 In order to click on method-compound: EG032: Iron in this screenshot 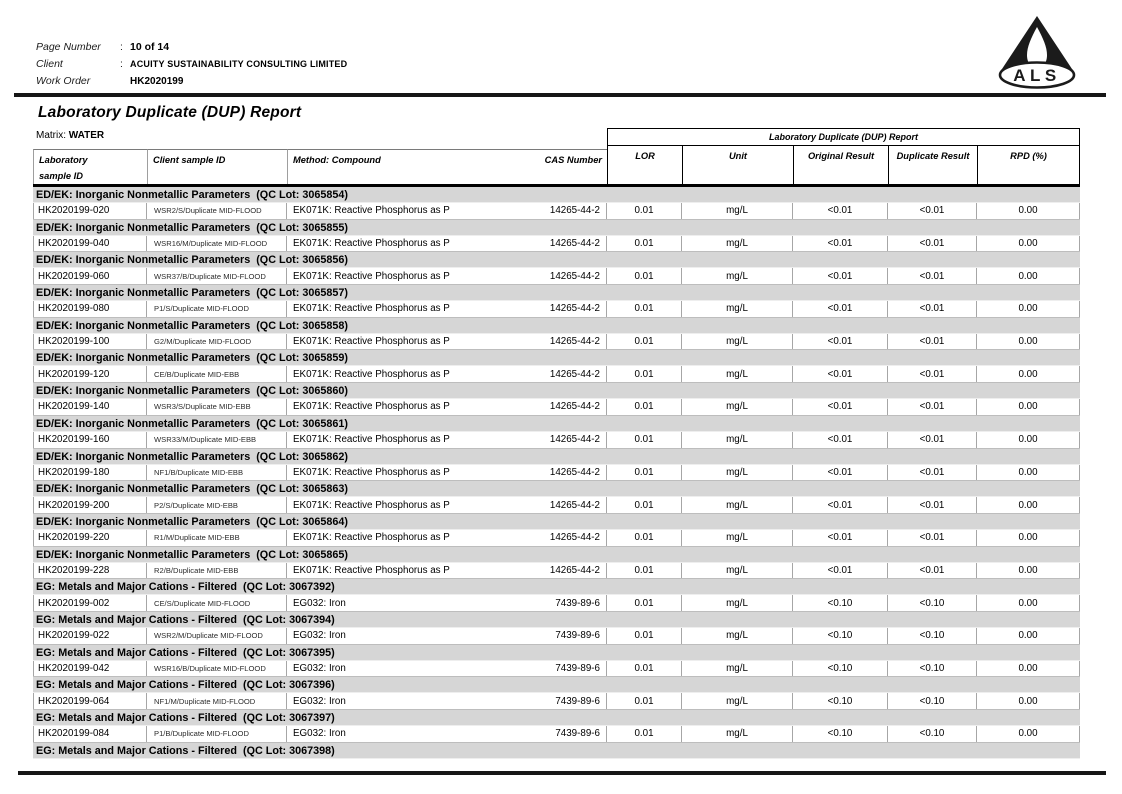, I will do `click(319, 636)`.